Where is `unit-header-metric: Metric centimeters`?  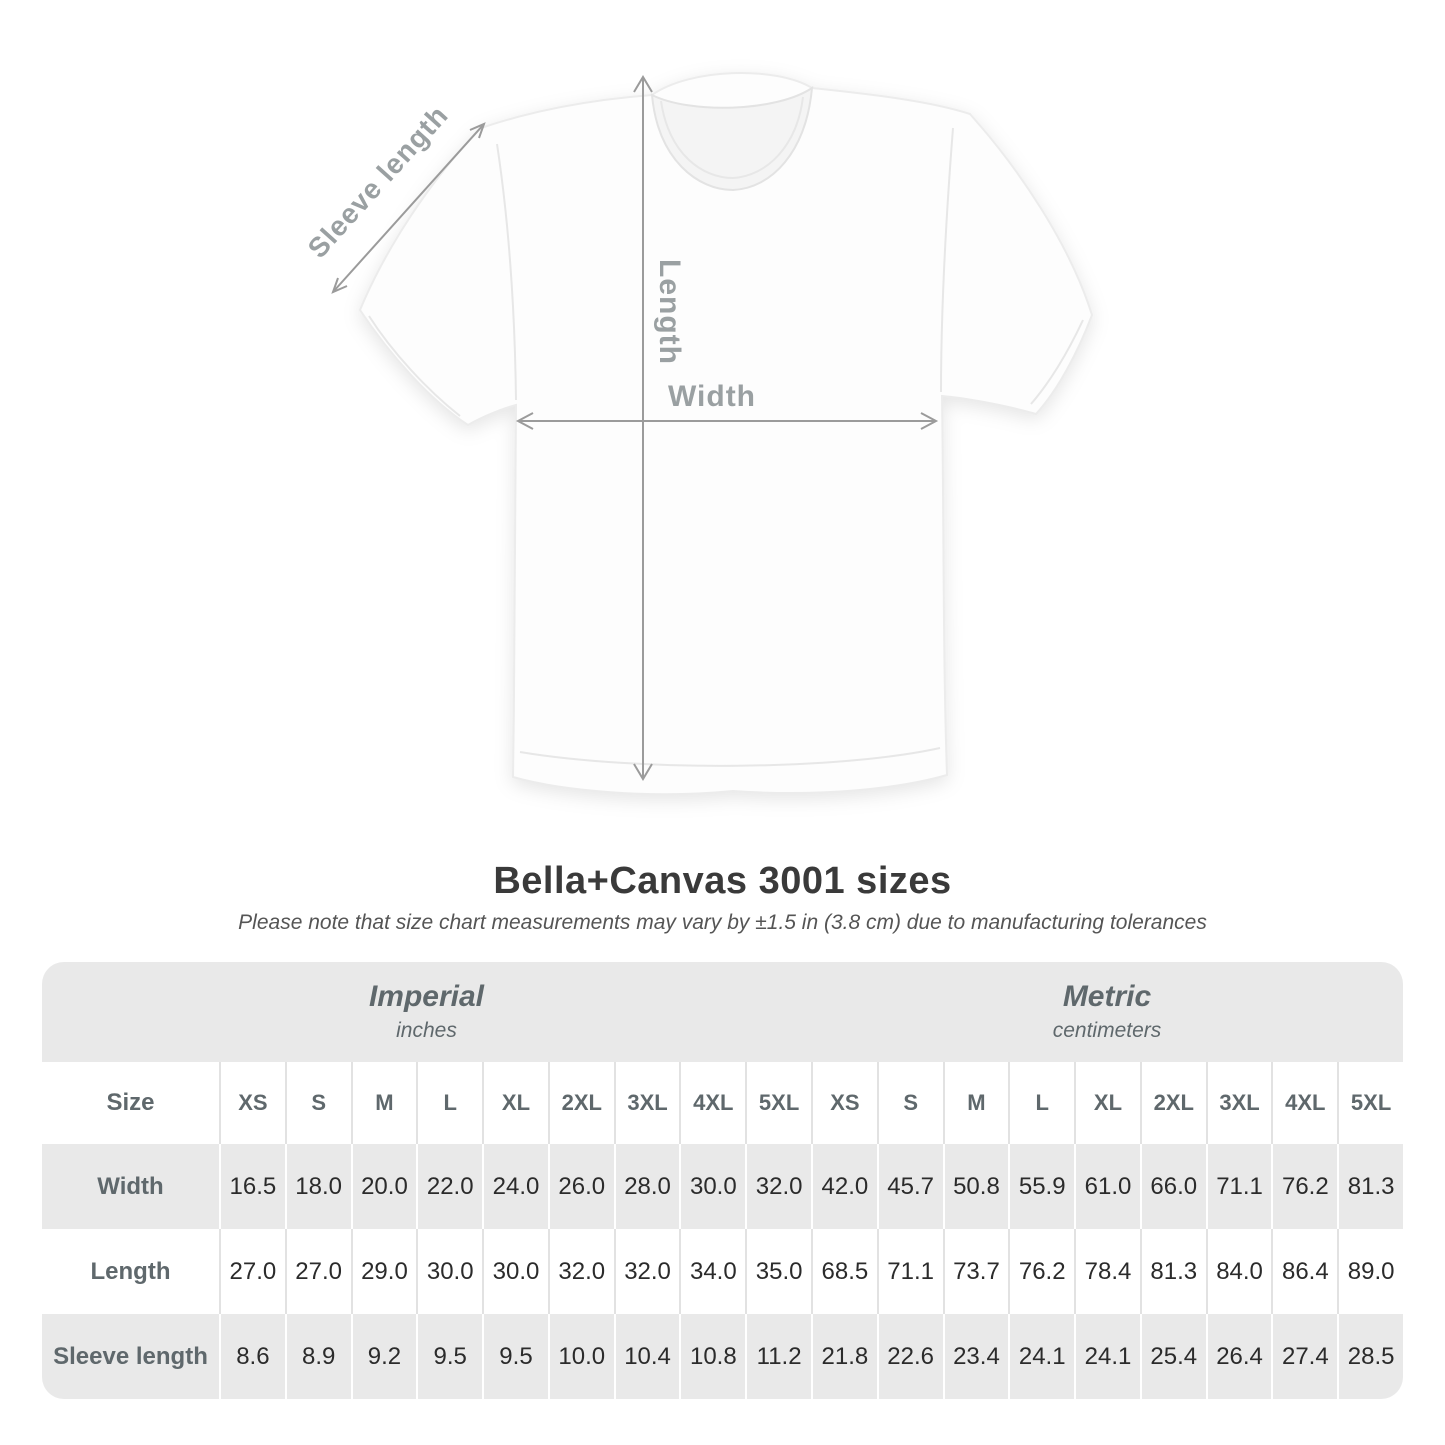
unit-header-metric: Metric centimeters is located at coordinates (1107, 1012).